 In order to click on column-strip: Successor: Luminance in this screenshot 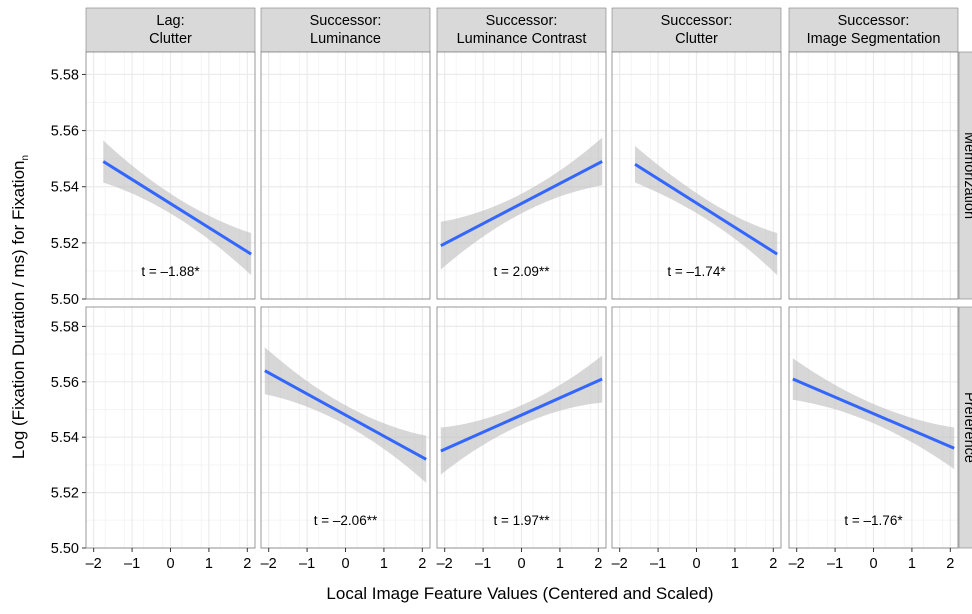, I will do `click(345, 30)`.